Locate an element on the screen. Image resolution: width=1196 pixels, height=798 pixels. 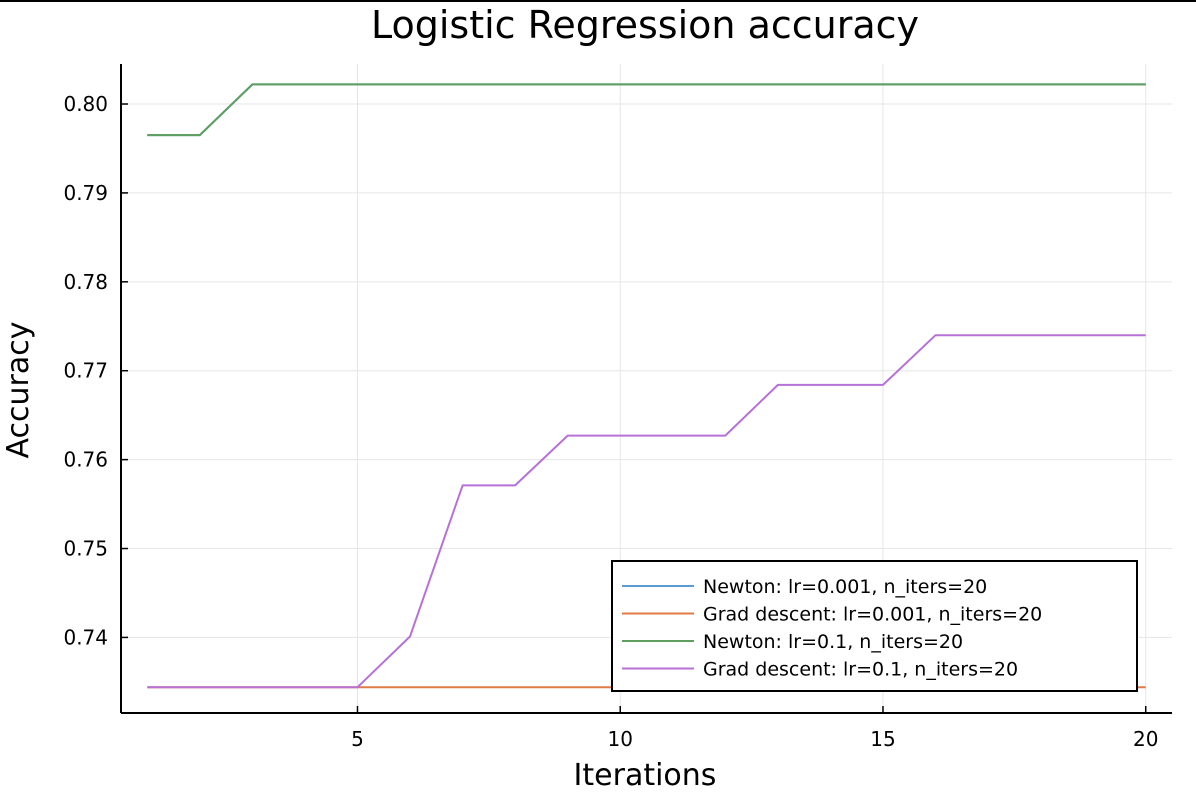
y-tick-label: 0.75 is located at coordinates (85, 549).